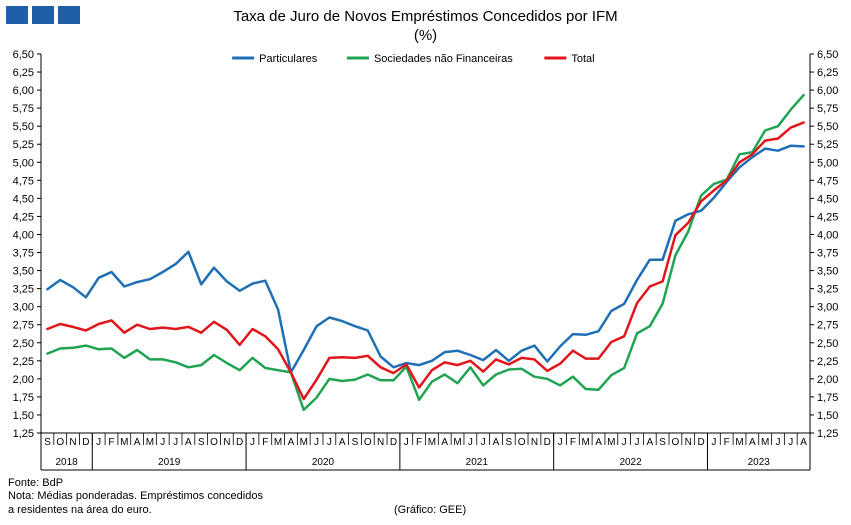 The image size is (851, 525). I want to click on y-tick-label-left: 2,25, so click(23, 362).